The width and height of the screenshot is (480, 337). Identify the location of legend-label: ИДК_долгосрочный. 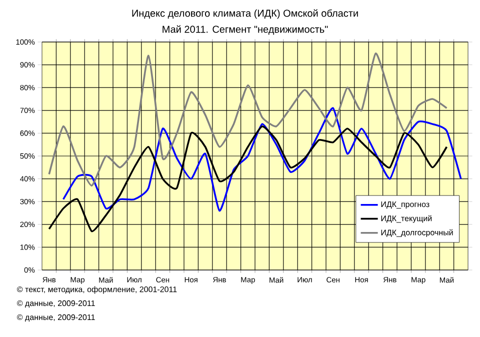
(417, 233).